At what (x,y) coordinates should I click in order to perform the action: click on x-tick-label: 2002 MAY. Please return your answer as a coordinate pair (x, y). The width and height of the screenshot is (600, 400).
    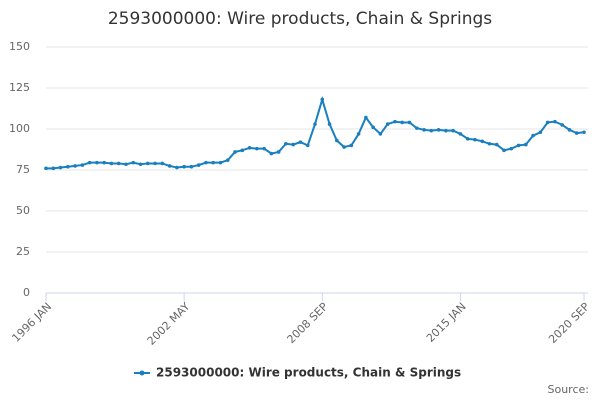
    Looking at the image, I should click on (169, 324).